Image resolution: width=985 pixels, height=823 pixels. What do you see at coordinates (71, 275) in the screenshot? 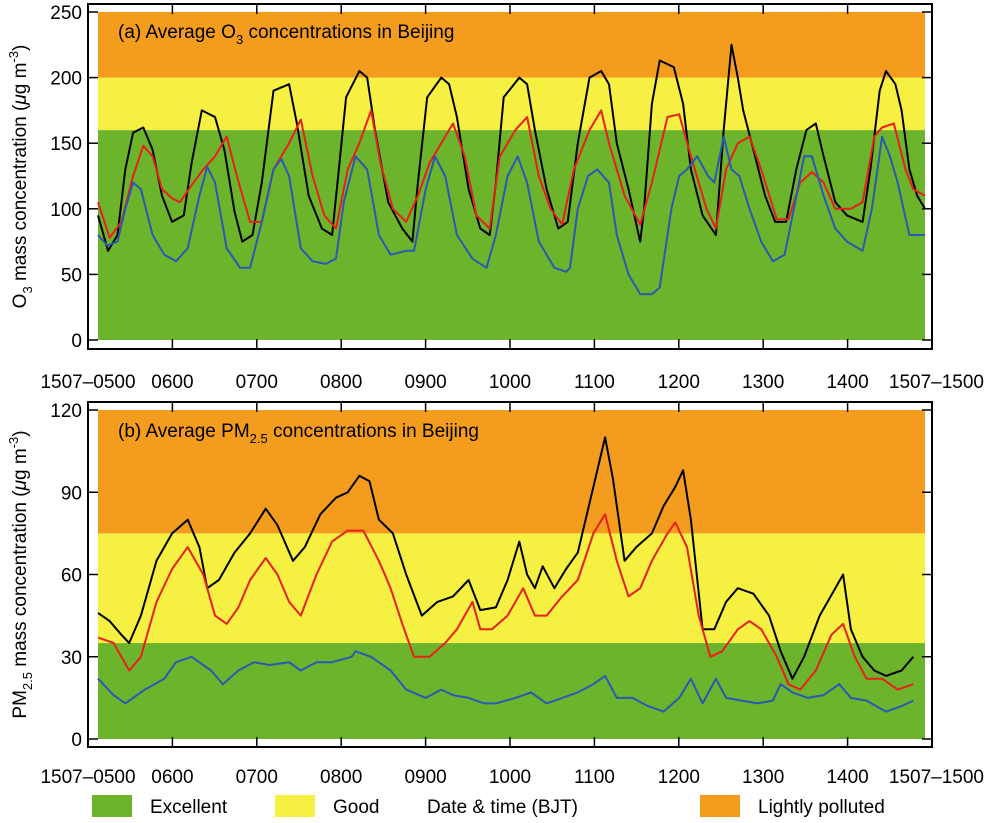
I see `y-tick-label: 50` at bounding box center [71, 275].